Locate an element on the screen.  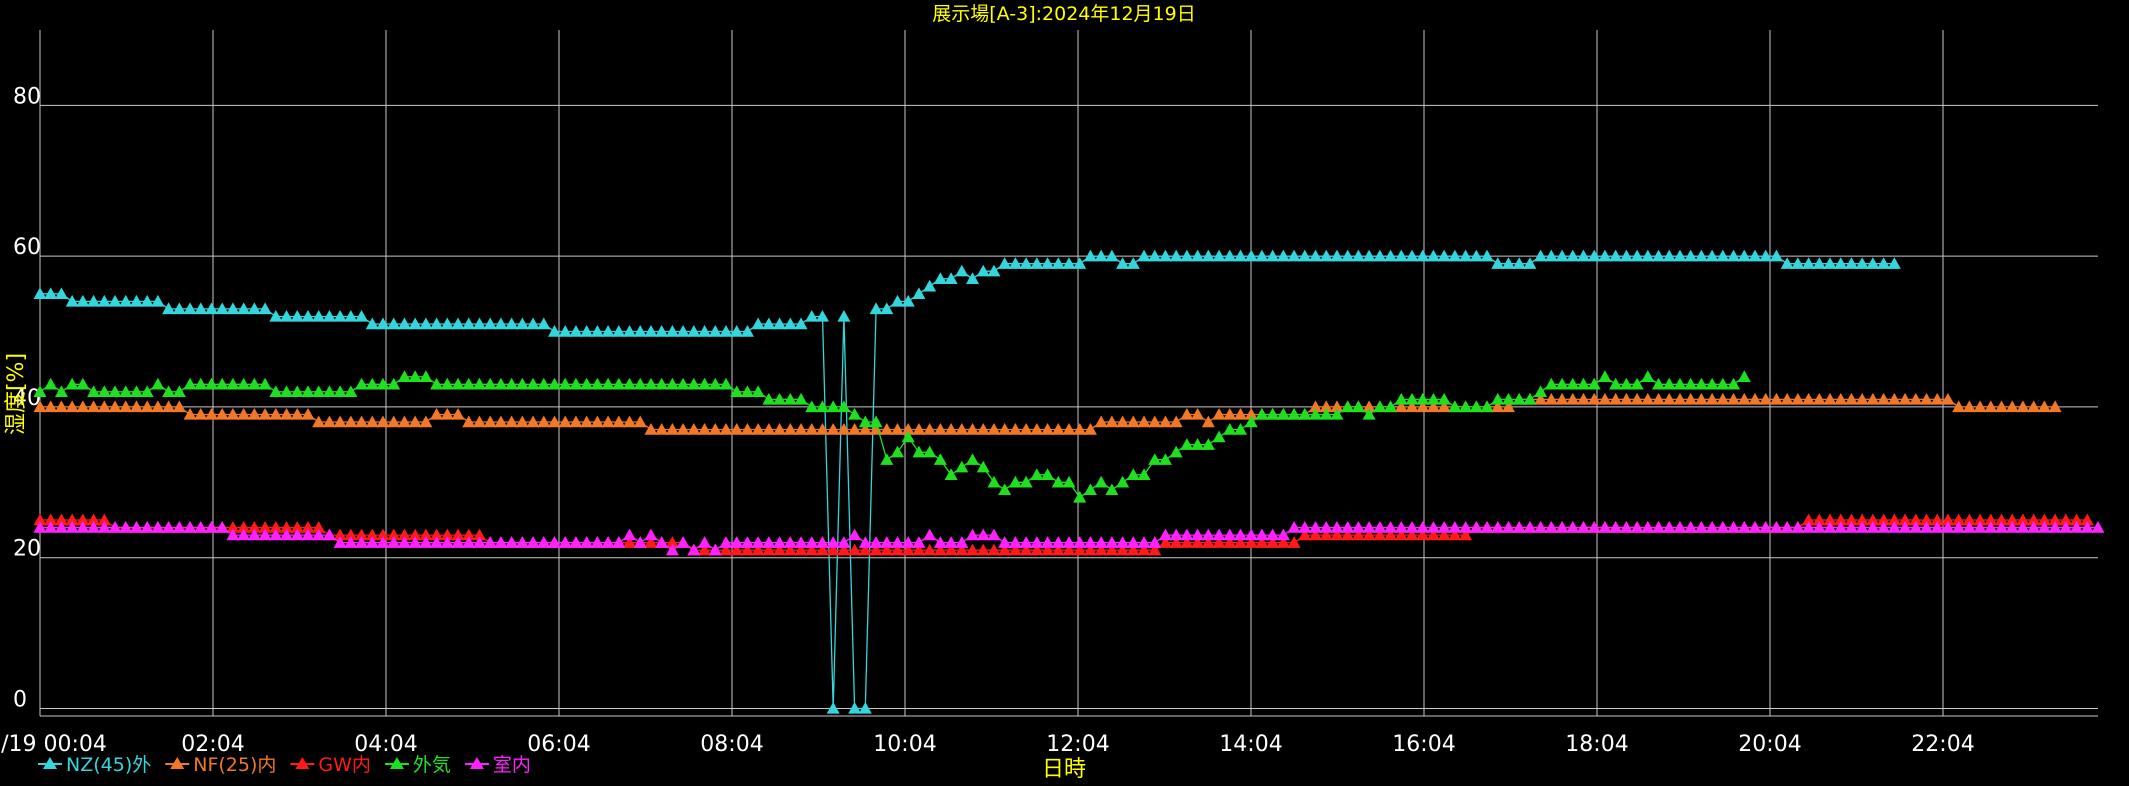
y-tick-label: 20 is located at coordinates (27, 549).